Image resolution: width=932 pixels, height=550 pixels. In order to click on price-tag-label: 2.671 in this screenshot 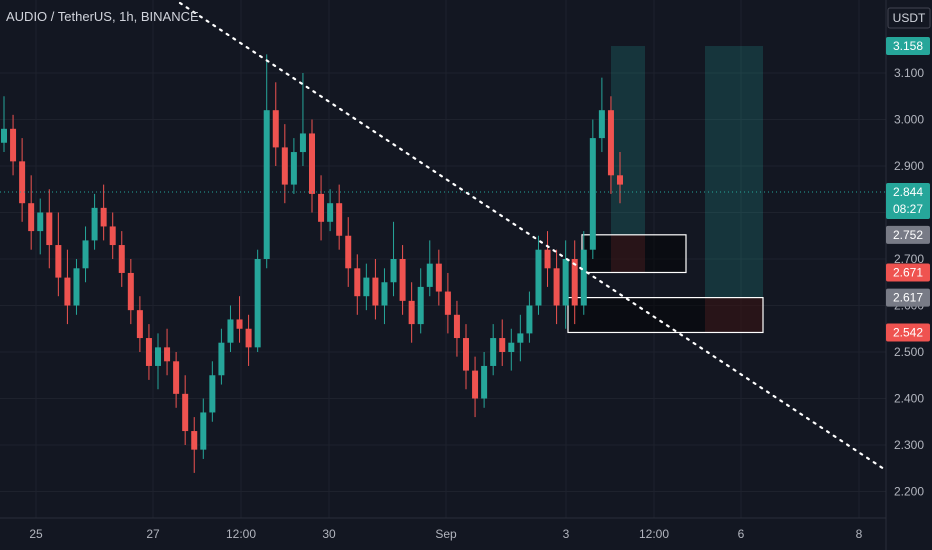, I will do `click(908, 272)`.